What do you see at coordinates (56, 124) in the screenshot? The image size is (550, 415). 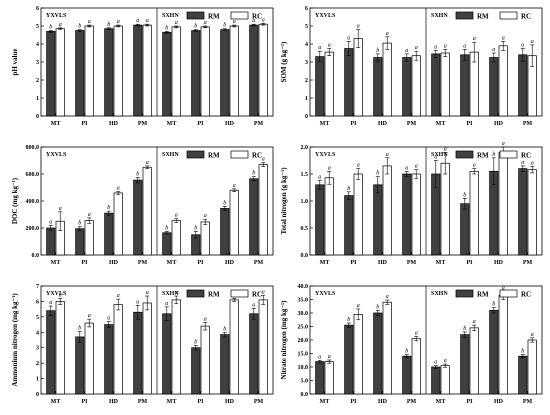 I see `x-tick-label: MT` at bounding box center [56, 124].